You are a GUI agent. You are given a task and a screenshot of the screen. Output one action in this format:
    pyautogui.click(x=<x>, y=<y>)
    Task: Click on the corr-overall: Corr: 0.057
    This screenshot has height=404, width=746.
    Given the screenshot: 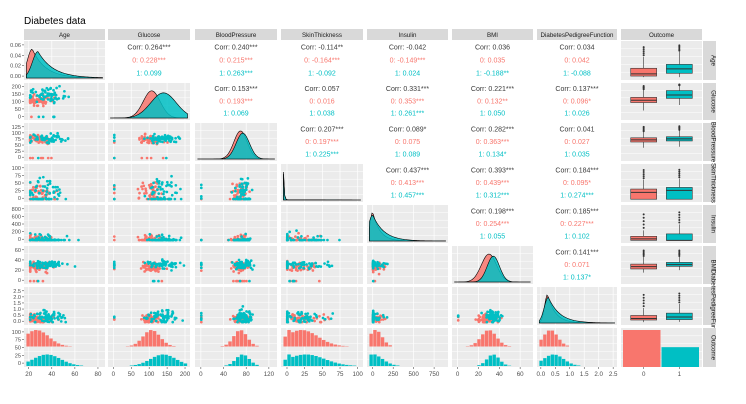 What is the action you would take?
    pyautogui.click(x=321, y=89)
    